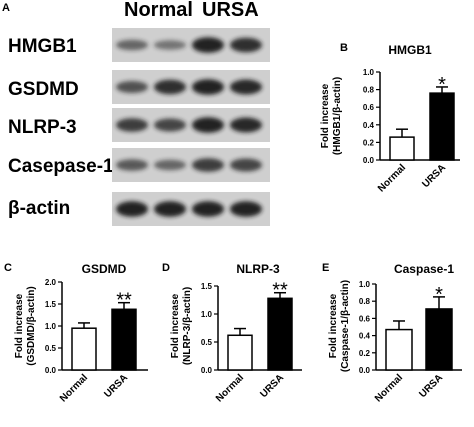 The width and height of the screenshot is (474, 427). I want to click on chart-c-title: GSDMD, so click(104, 269).